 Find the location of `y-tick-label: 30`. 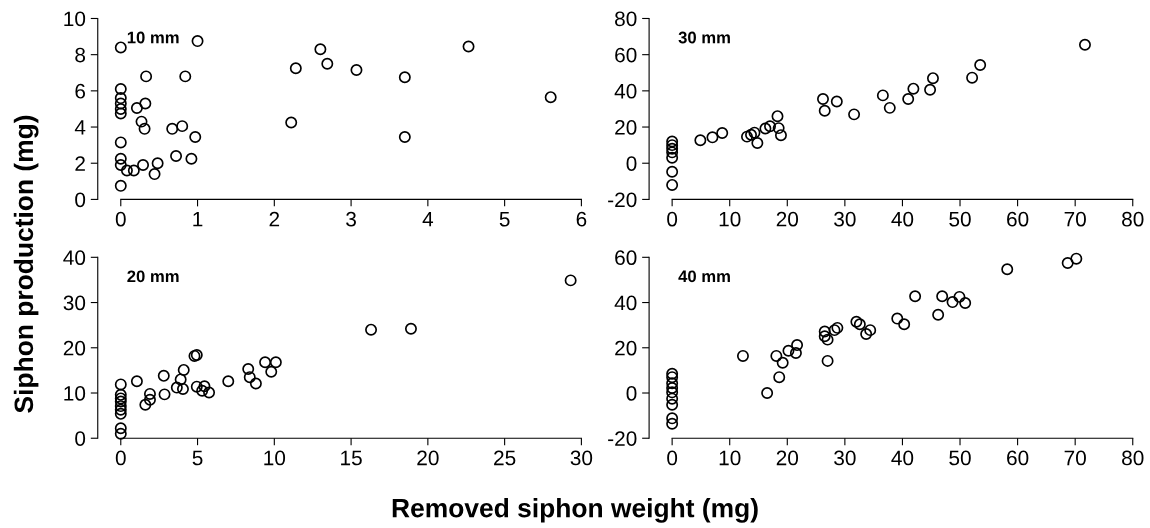

y-tick-label: 30 is located at coordinates (74, 303).